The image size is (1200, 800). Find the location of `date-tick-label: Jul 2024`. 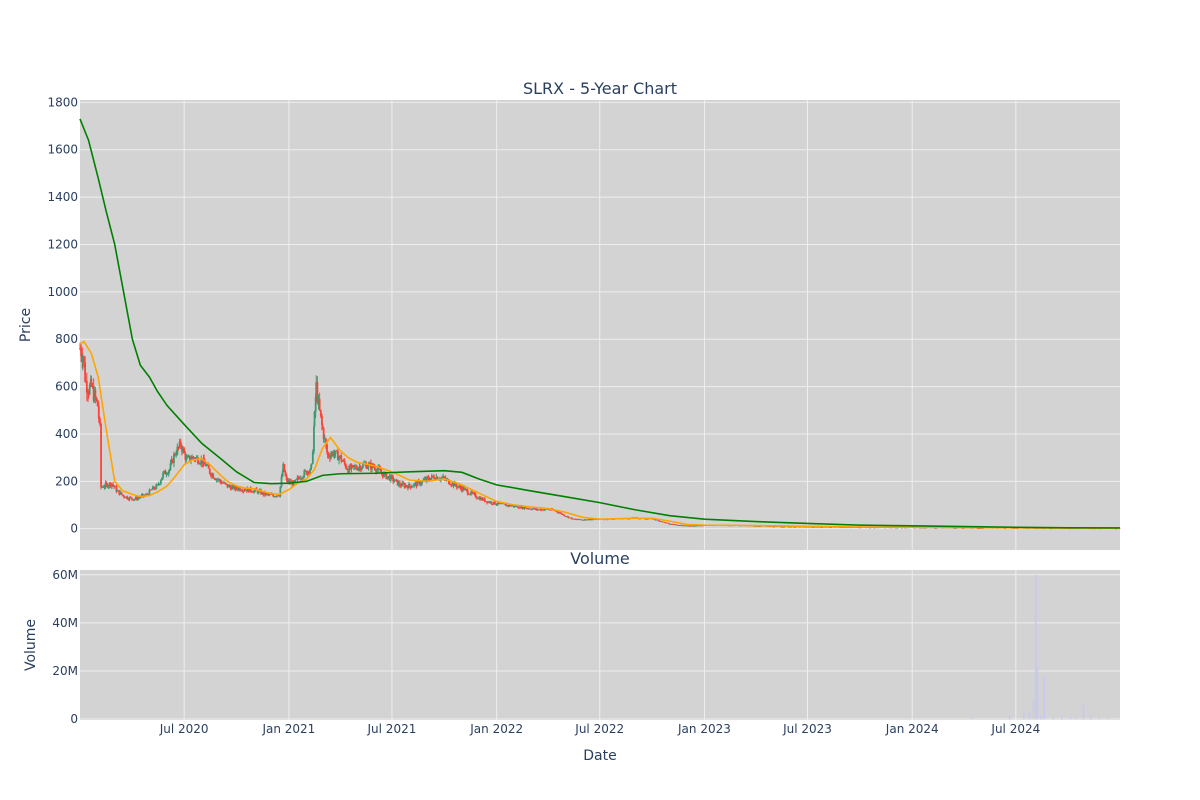

date-tick-label: Jul 2024 is located at coordinates (1015, 729).